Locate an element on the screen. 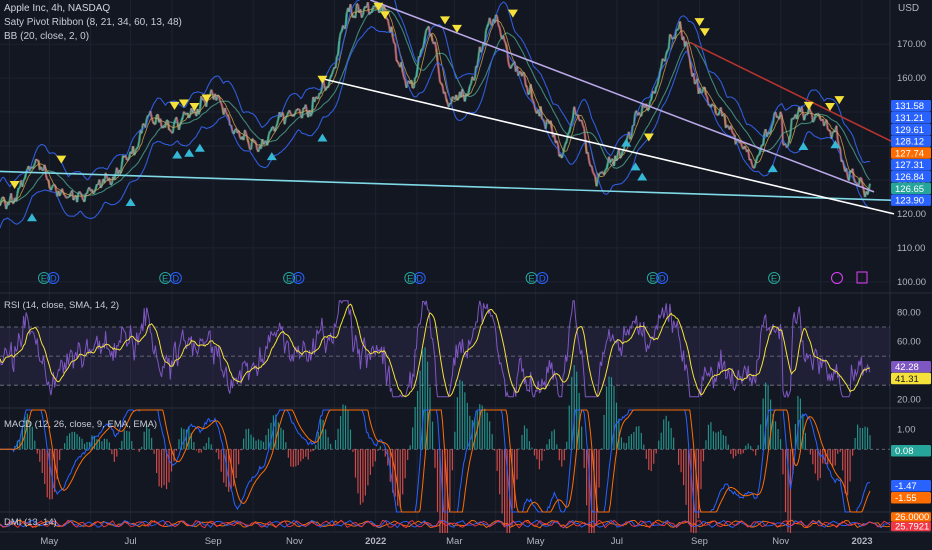  rsi-badge is located at coordinates (911, 378).